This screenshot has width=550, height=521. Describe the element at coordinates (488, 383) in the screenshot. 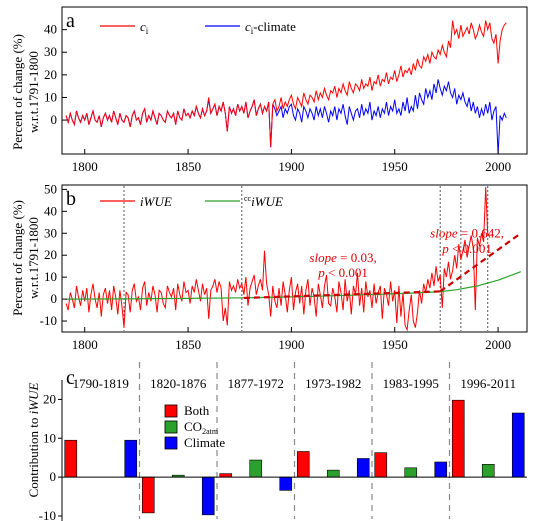

I see `period-label: 1996-2011` at that location.